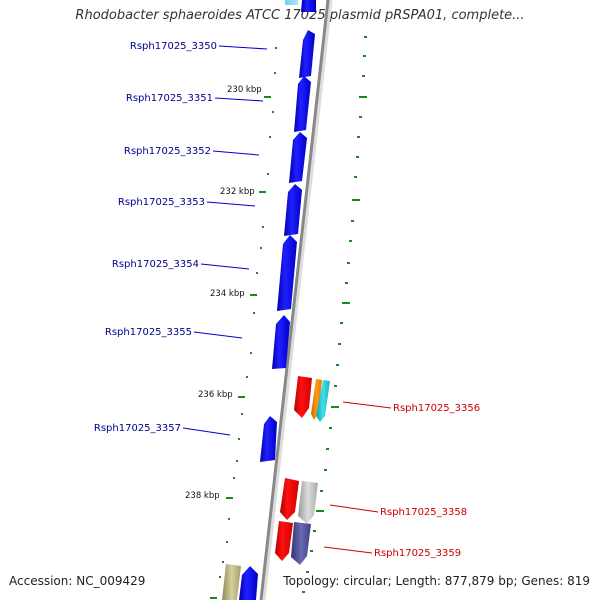 The height and width of the screenshot is (600, 600). What do you see at coordinates (248, 583) in the screenshot?
I see `gene-bottom-blue` at bounding box center [248, 583].